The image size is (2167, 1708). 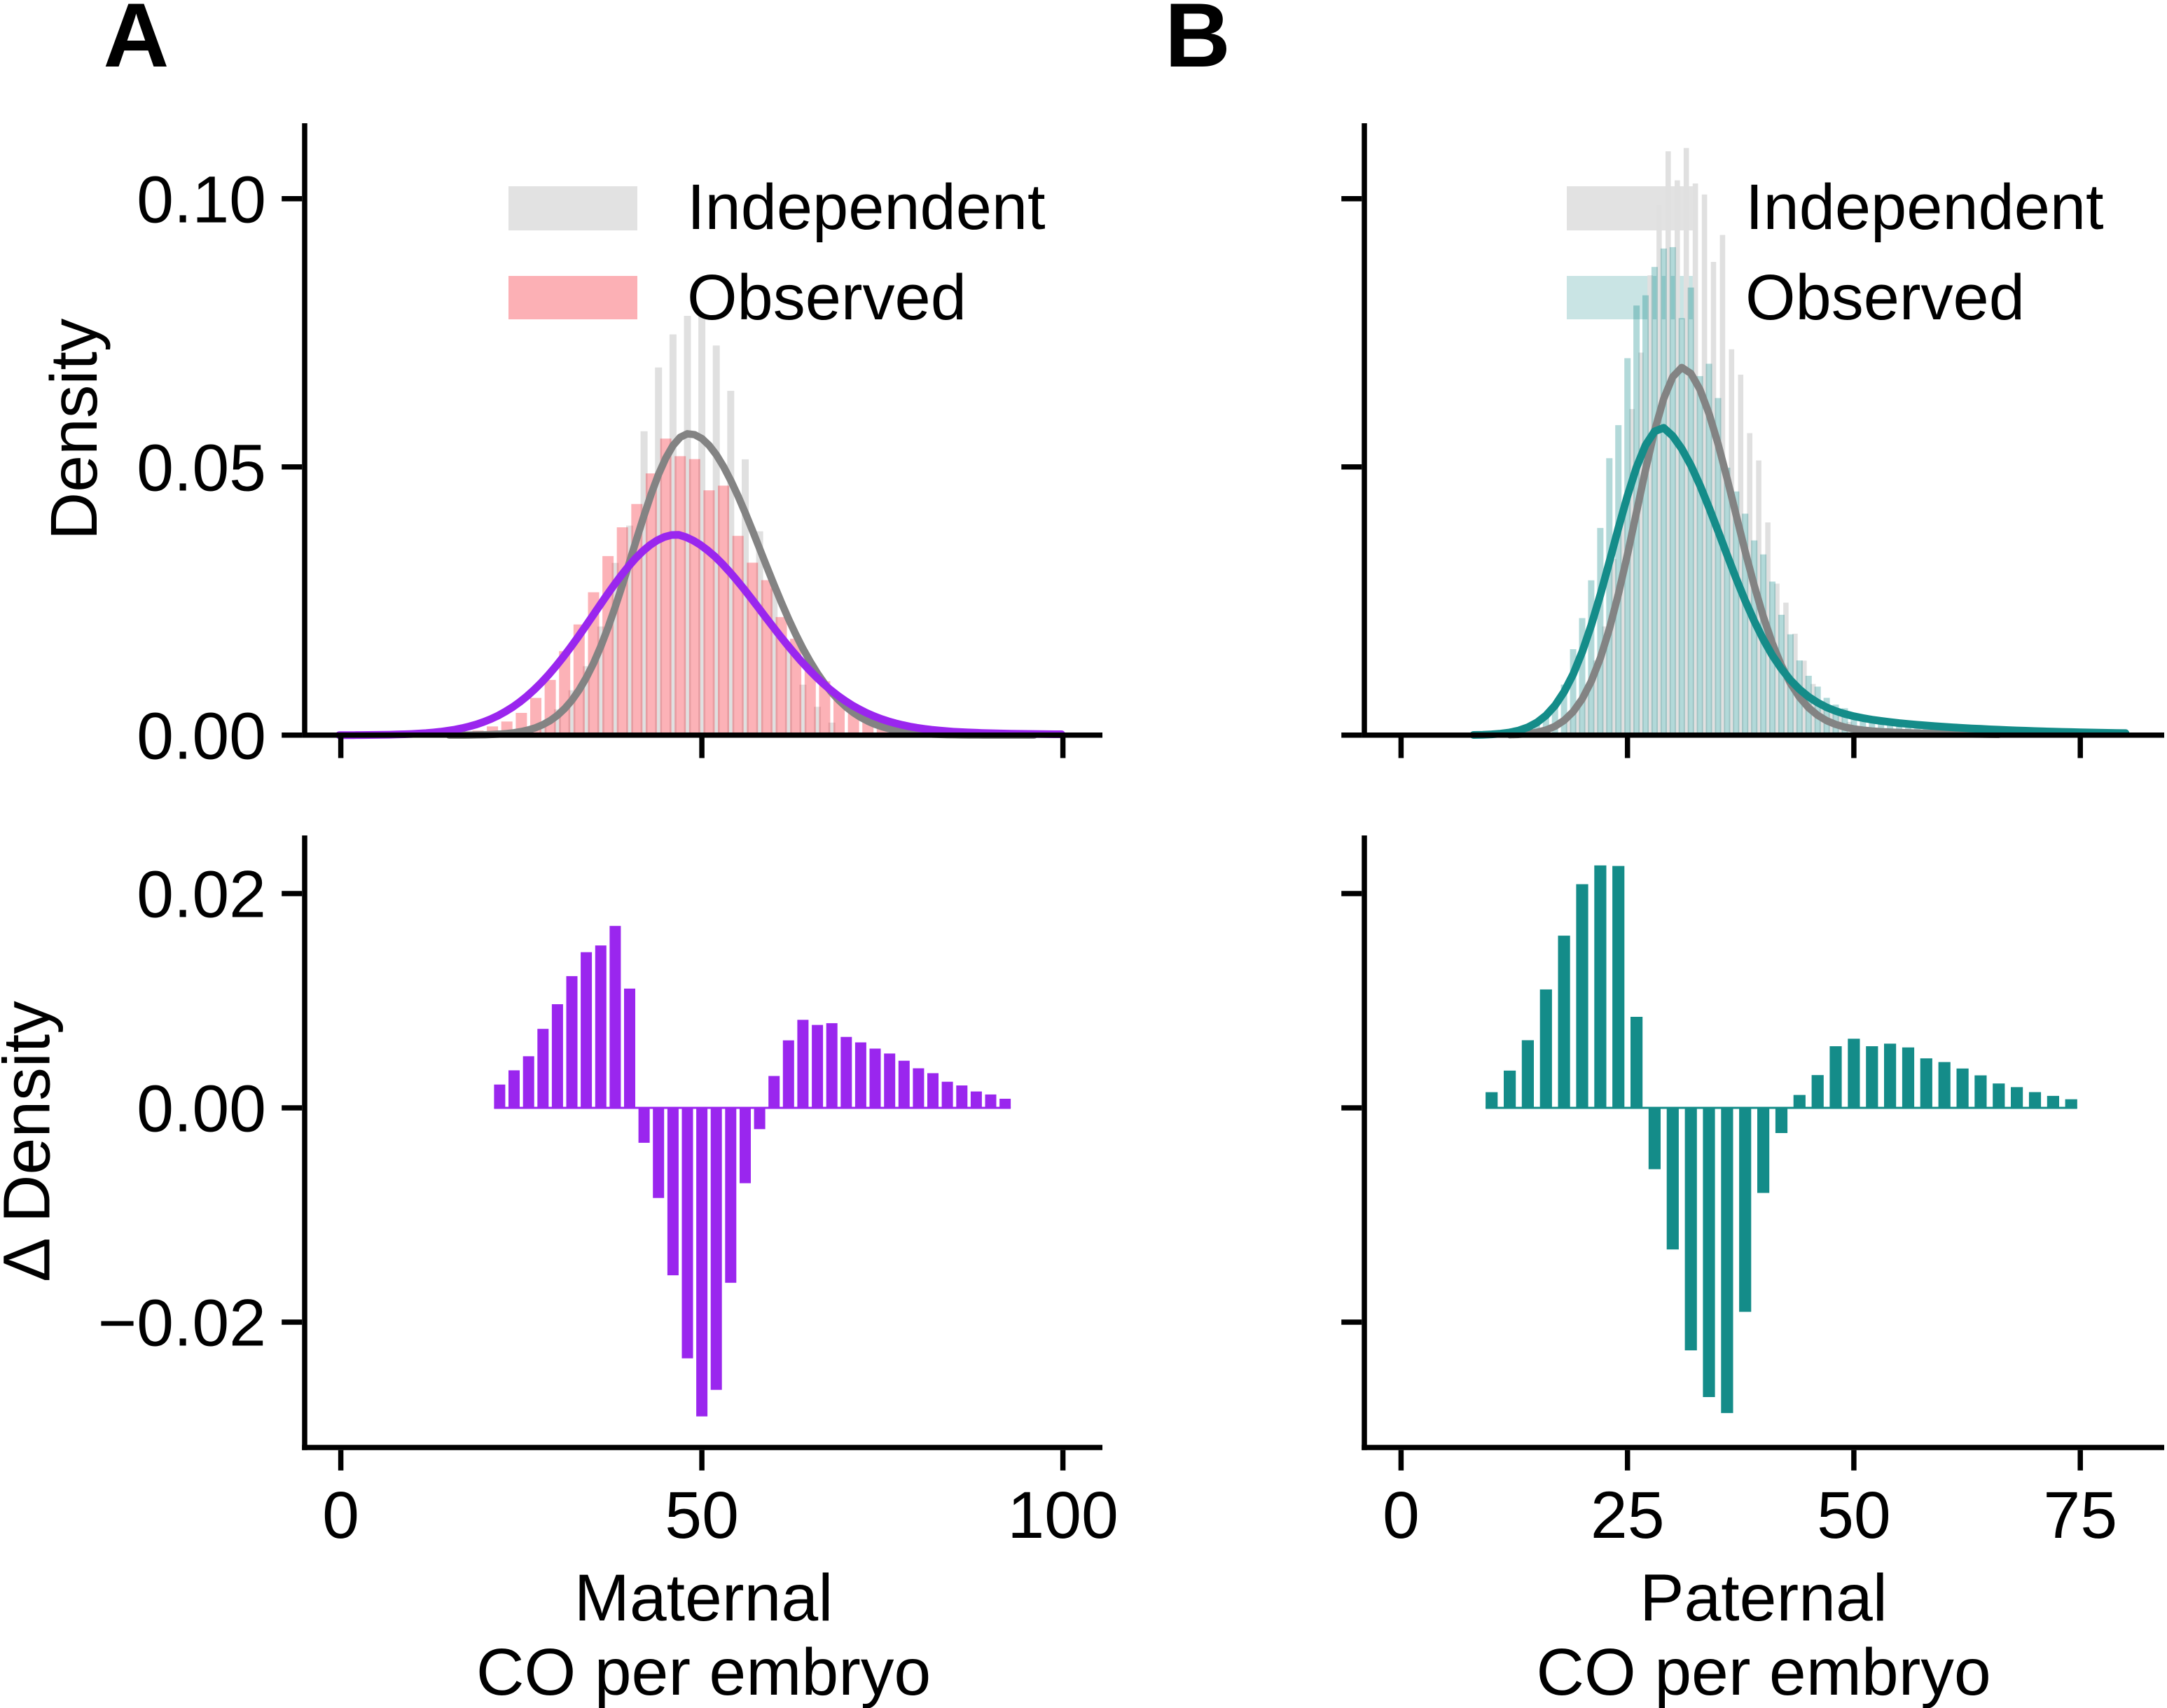 I want to click on svg-text: B, so click(x=1198, y=43).